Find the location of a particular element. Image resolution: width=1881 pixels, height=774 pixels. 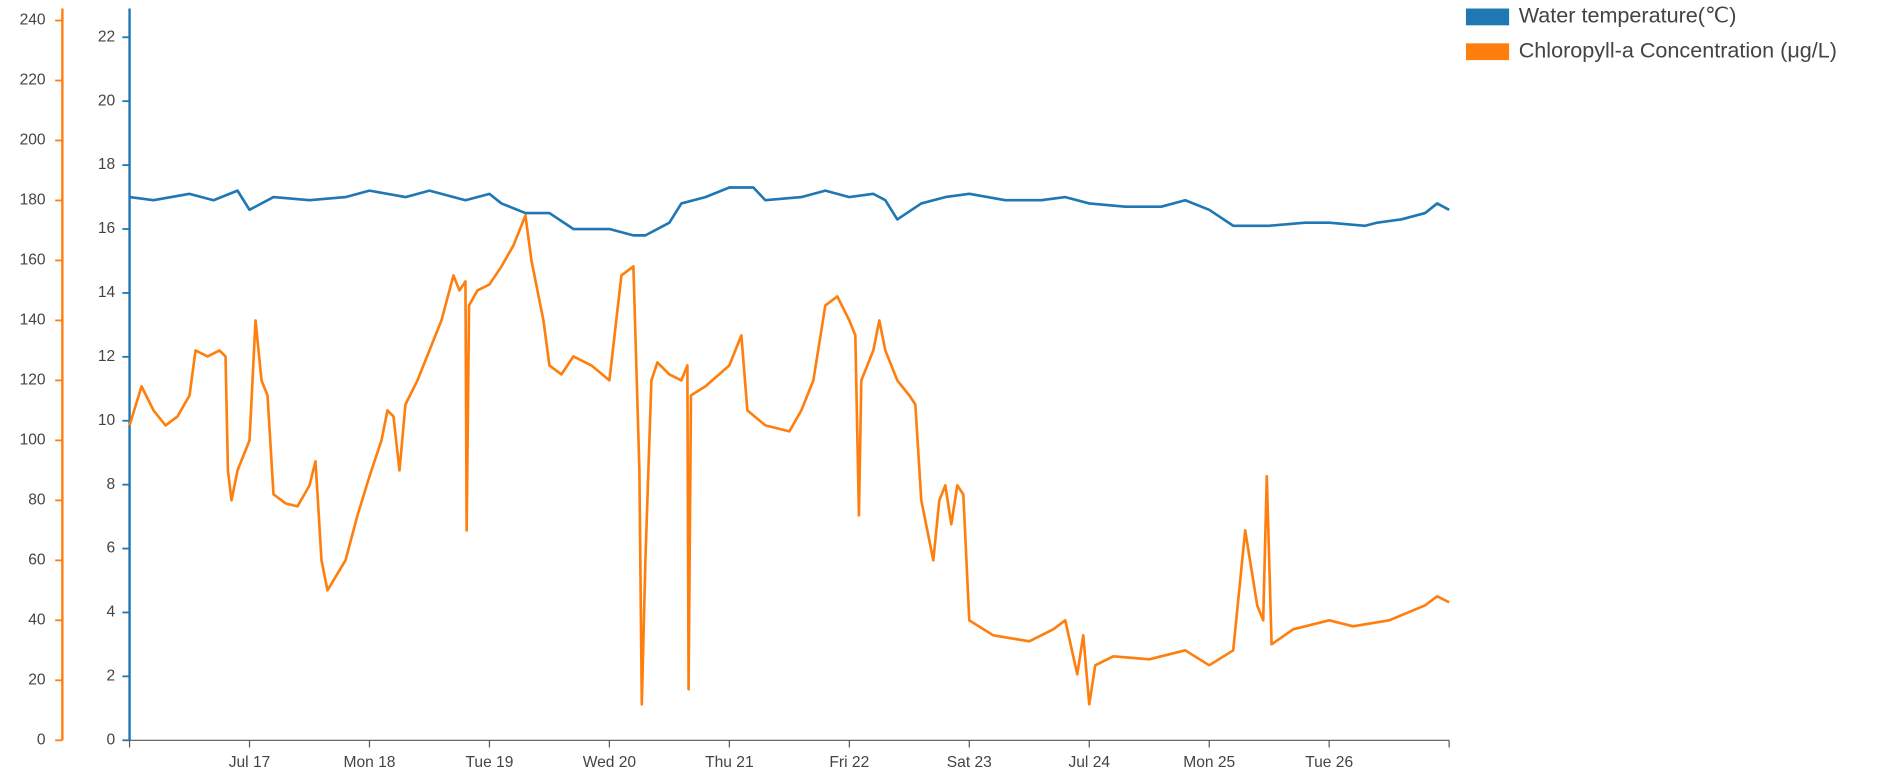

x-tick-label: Thu 21 is located at coordinates (729, 762).